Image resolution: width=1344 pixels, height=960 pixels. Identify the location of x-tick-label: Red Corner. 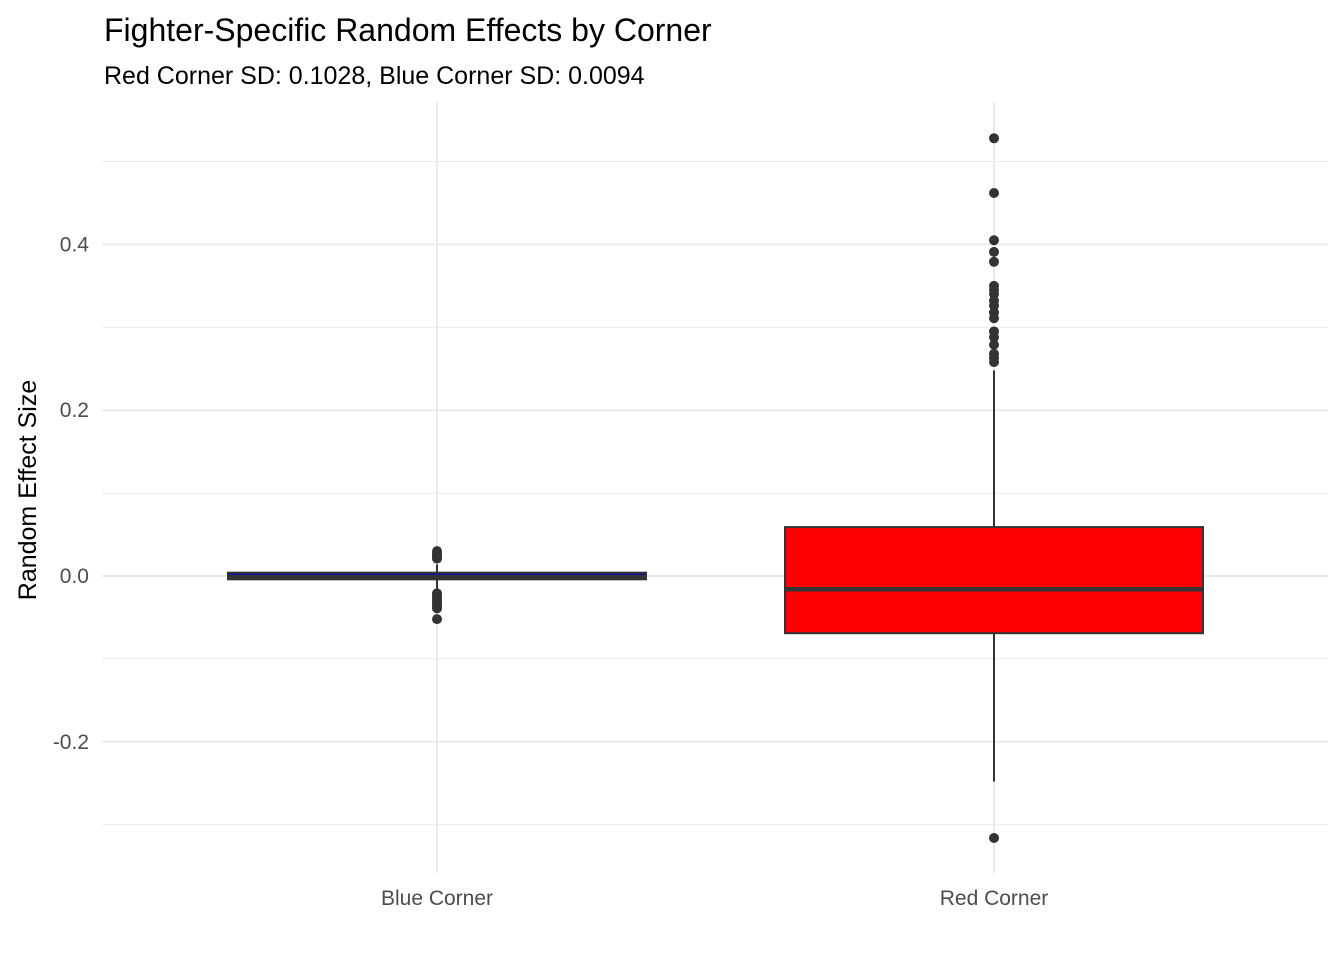
(994, 898).